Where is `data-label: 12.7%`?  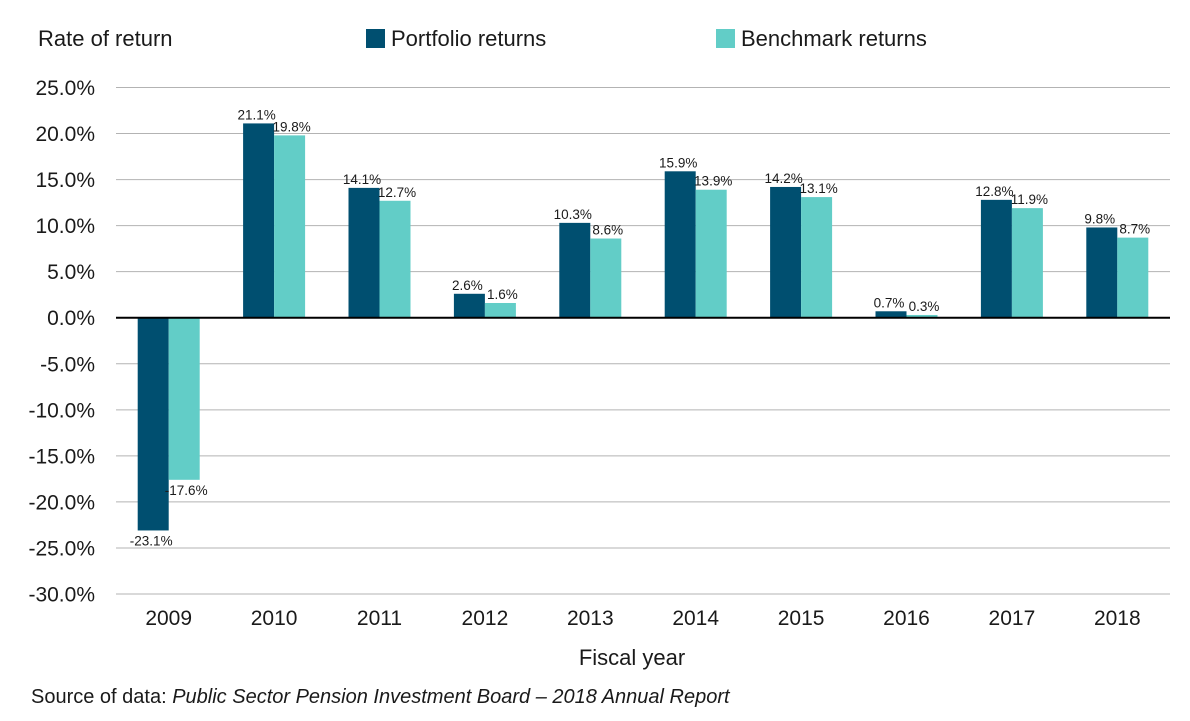 data-label: 12.7% is located at coordinates (397, 192).